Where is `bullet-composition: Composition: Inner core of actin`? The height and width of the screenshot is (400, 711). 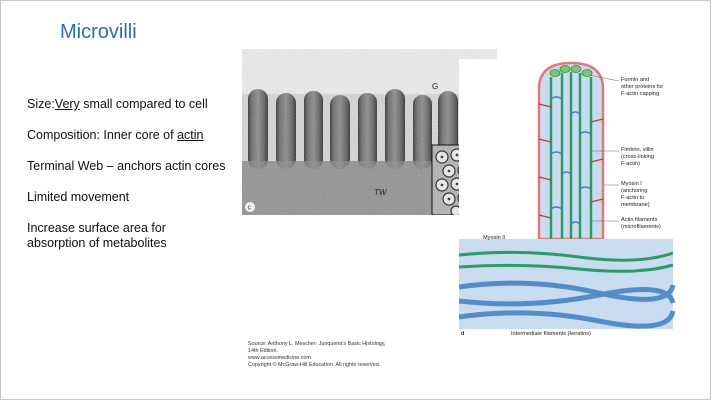 bullet-composition: Composition: Inner core of actin is located at coordinates (127, 135).